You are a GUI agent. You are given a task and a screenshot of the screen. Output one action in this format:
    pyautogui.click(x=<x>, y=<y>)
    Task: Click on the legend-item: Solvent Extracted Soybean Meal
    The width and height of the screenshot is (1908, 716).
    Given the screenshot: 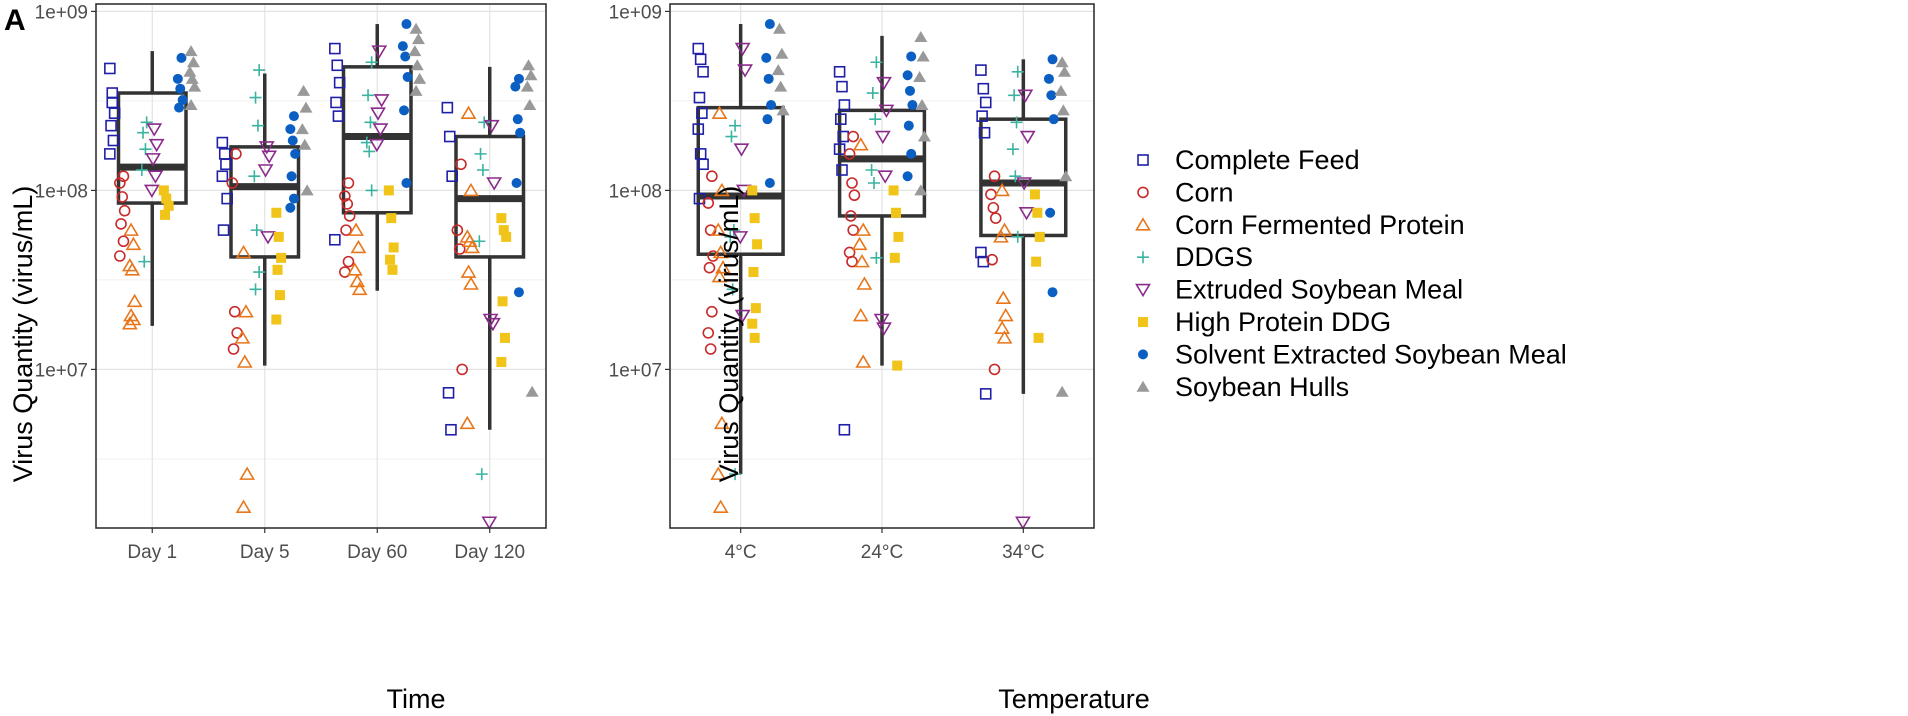 What is the action you would take?
    pyautogui.click(x=1352, y=354)
    